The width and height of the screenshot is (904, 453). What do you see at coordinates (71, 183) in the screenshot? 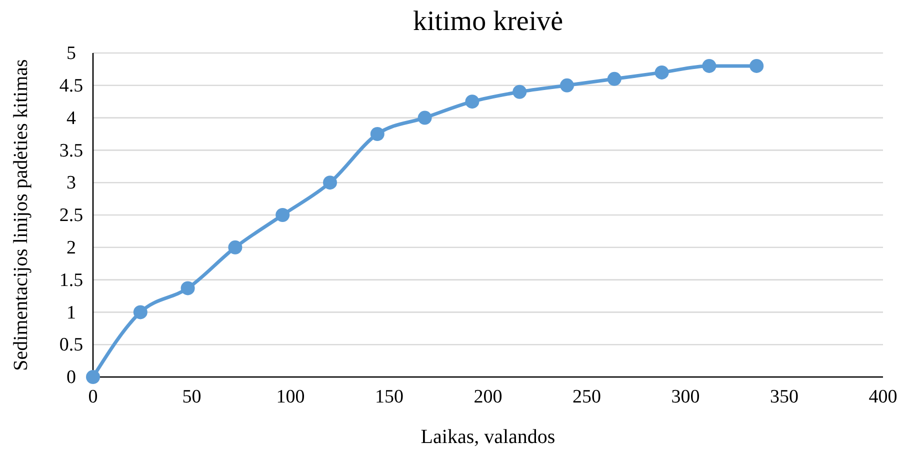
I see `y-tick-label: 3` at bounding box center [71, 183].